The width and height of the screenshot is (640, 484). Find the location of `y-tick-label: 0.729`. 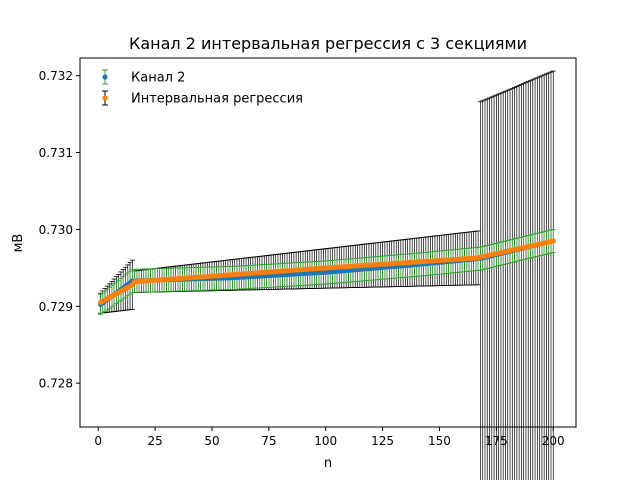

y-tick-label: 0.729 is located at coordinates (56, 307).